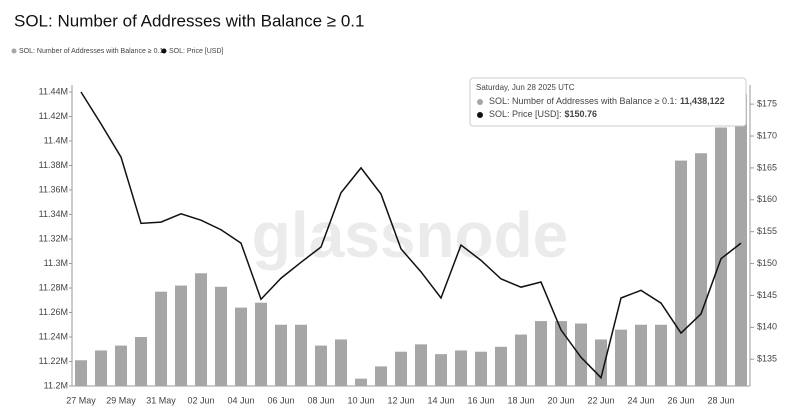 Image resolution: width=800 pixels, height=419 pixels. Describe the element at coordinates (56, 263) in the screenshot. I see `y-tick-label: 11.3M` at that location.